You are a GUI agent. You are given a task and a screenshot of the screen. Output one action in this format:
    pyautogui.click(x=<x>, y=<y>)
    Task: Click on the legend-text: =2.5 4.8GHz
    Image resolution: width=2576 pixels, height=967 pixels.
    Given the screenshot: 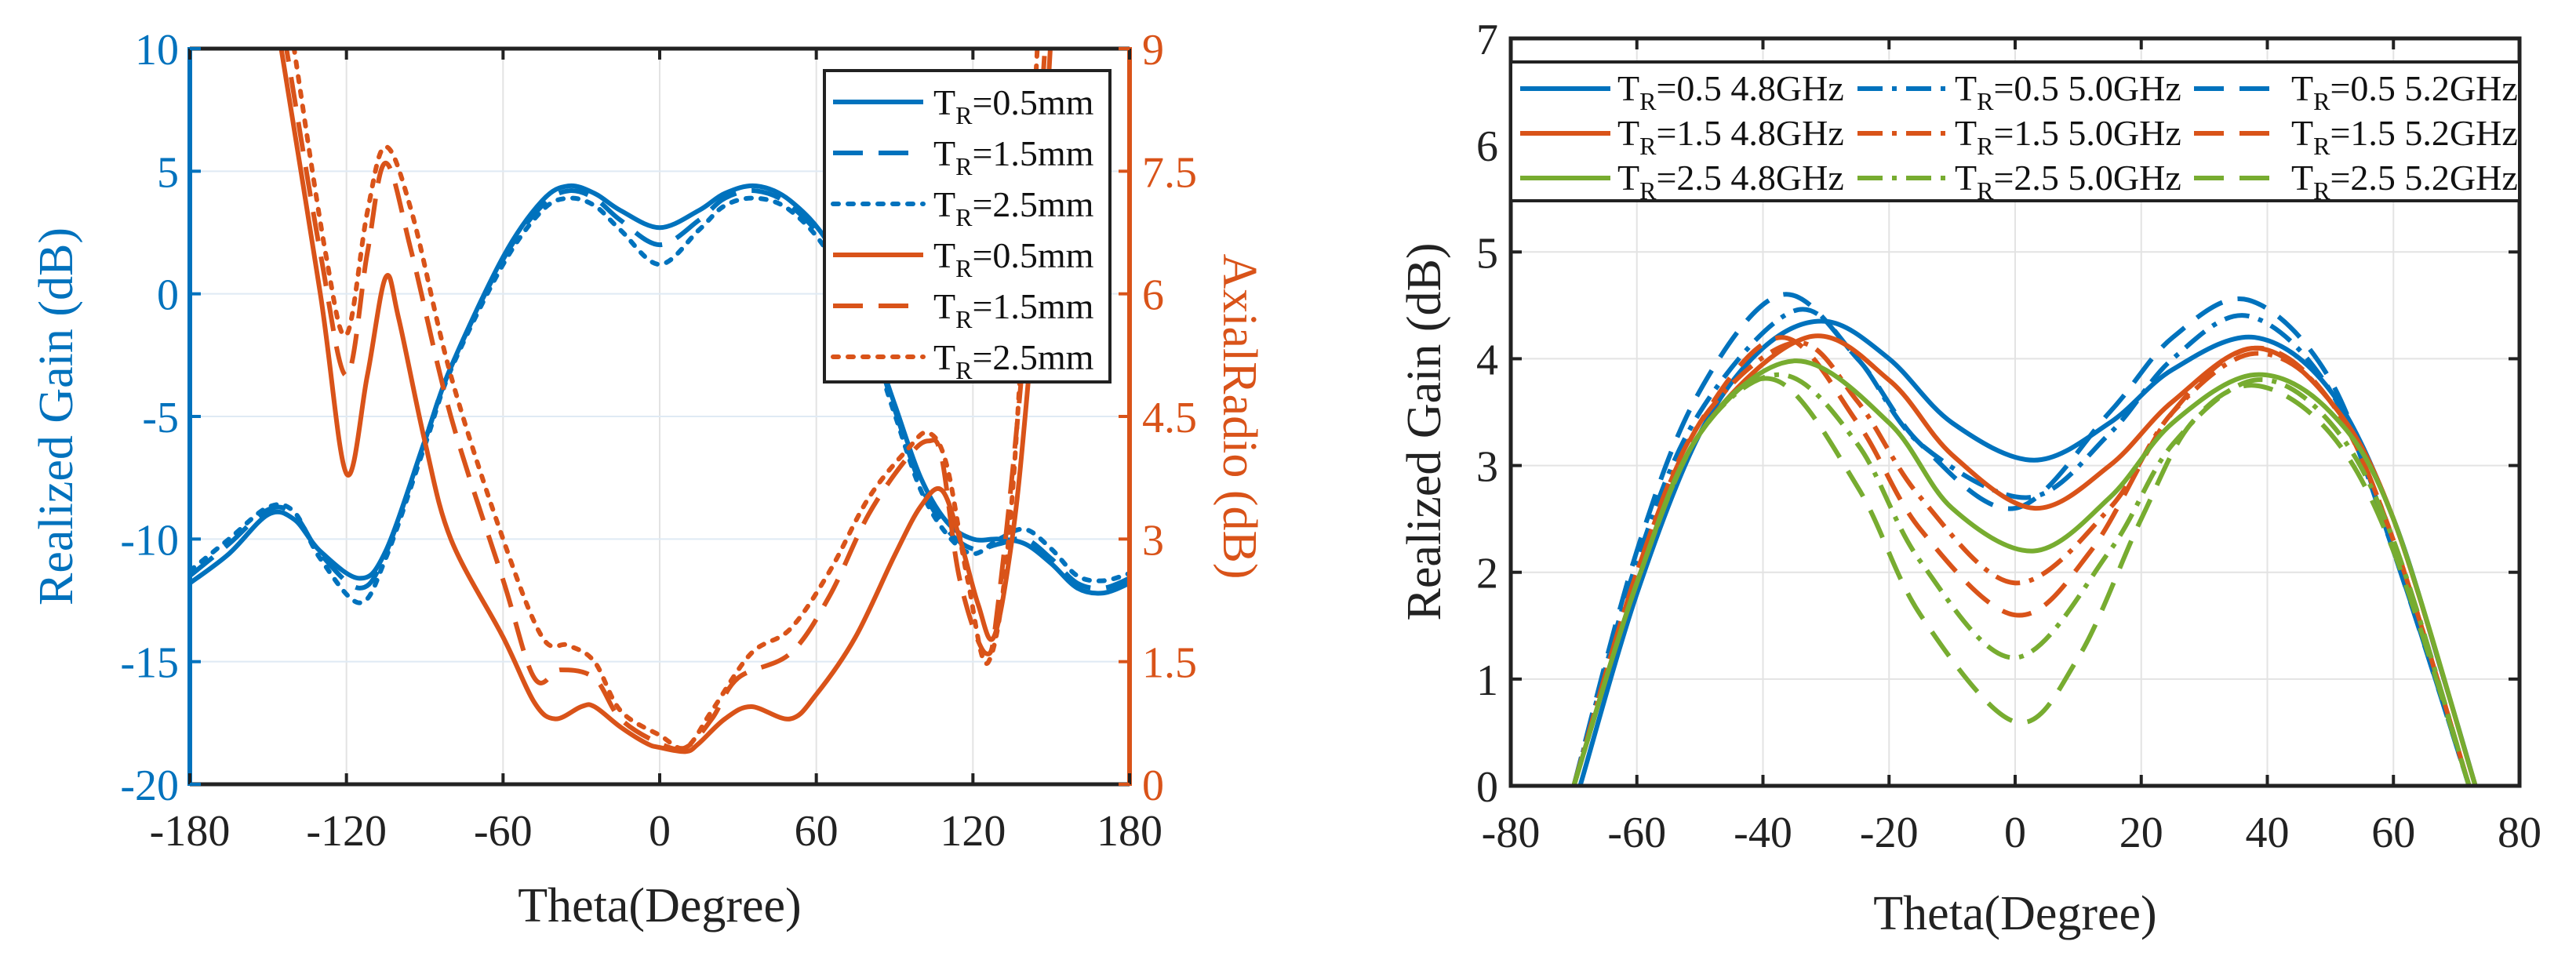 What is the action you would take?
    pyautogui.click(x=1749, y=178)
    